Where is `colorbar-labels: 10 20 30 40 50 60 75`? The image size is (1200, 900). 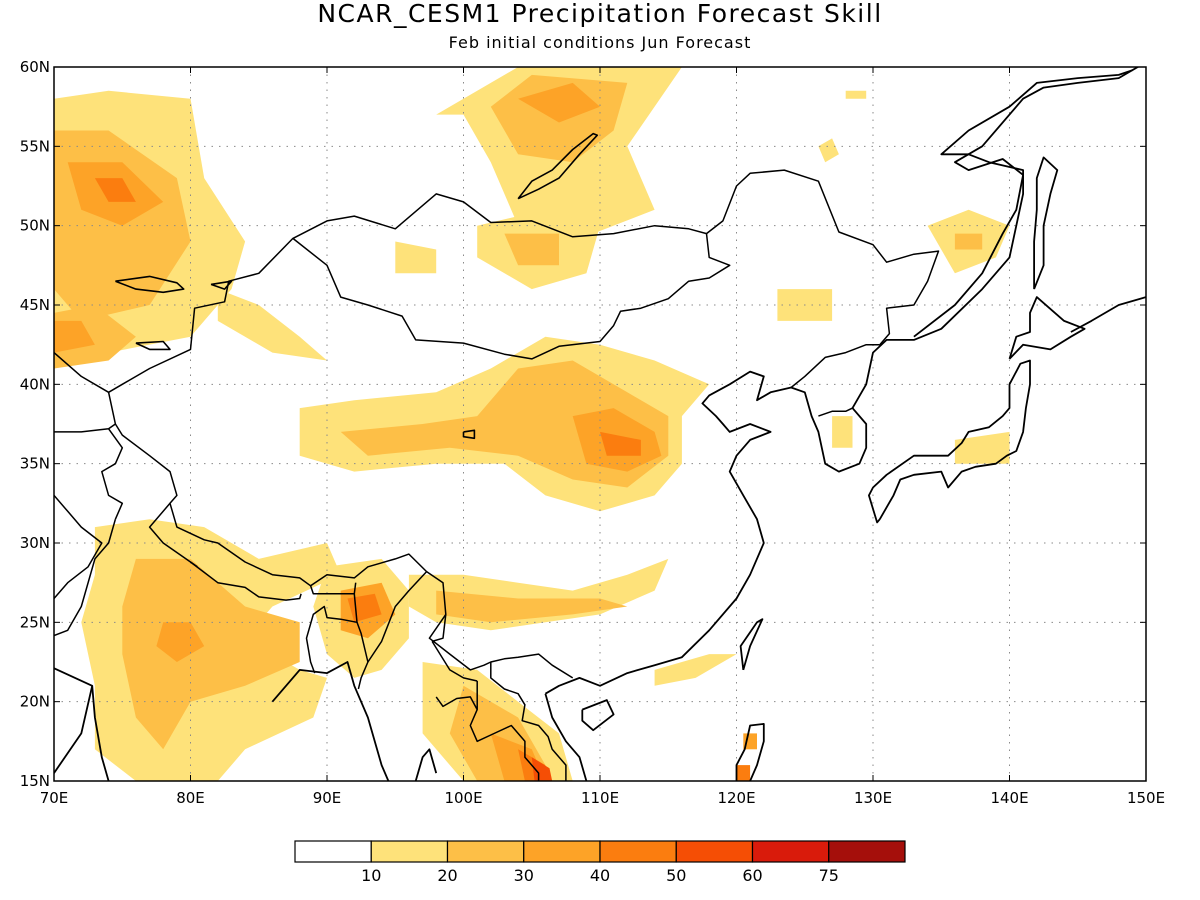 colorbar-labels: 10 20 30 40 50 60 75 is located at coordinates (600, 875).